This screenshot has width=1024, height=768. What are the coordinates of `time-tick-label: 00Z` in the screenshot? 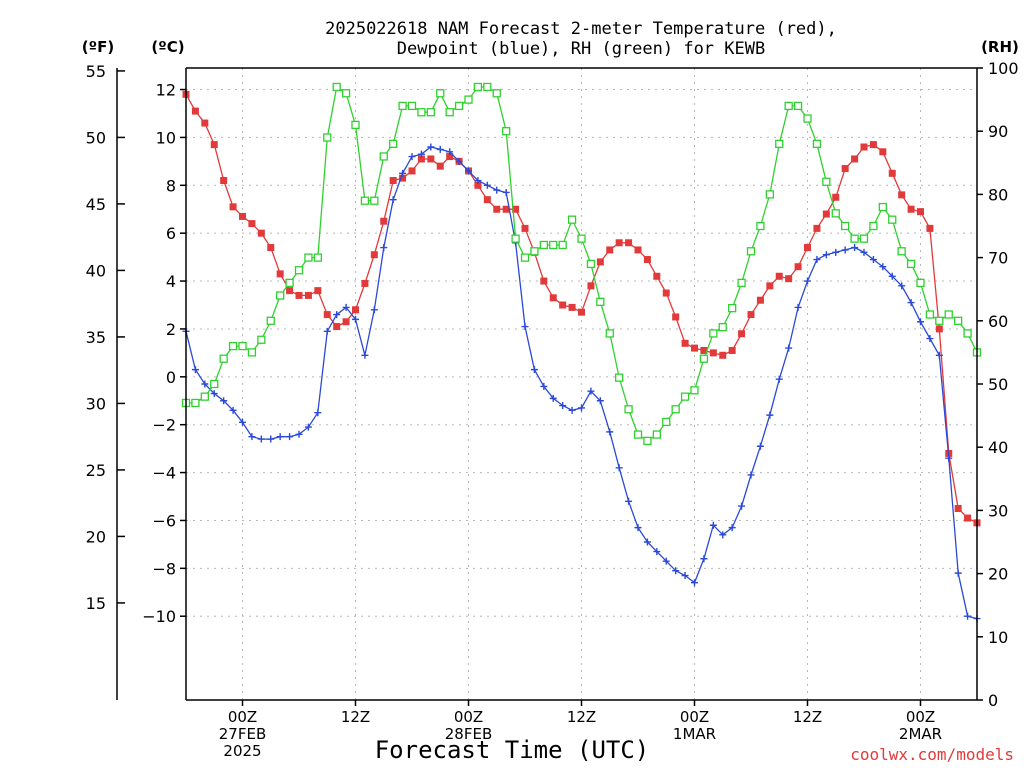 It's located at (920, 717).